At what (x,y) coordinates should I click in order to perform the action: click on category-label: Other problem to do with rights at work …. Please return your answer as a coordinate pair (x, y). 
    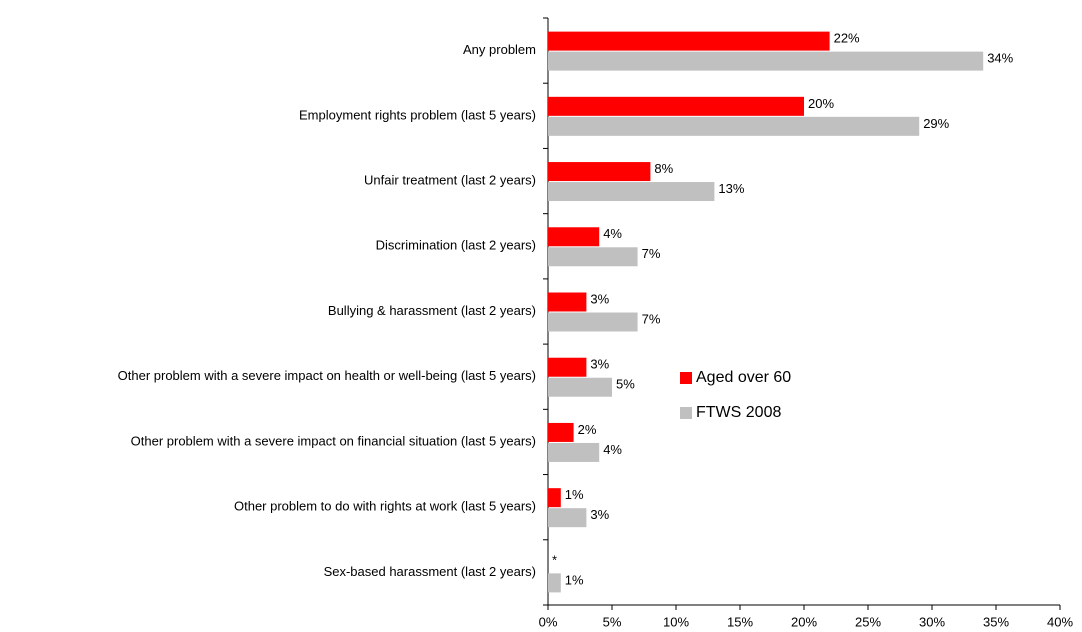
    Looking at the image, I should click on (385, 506).